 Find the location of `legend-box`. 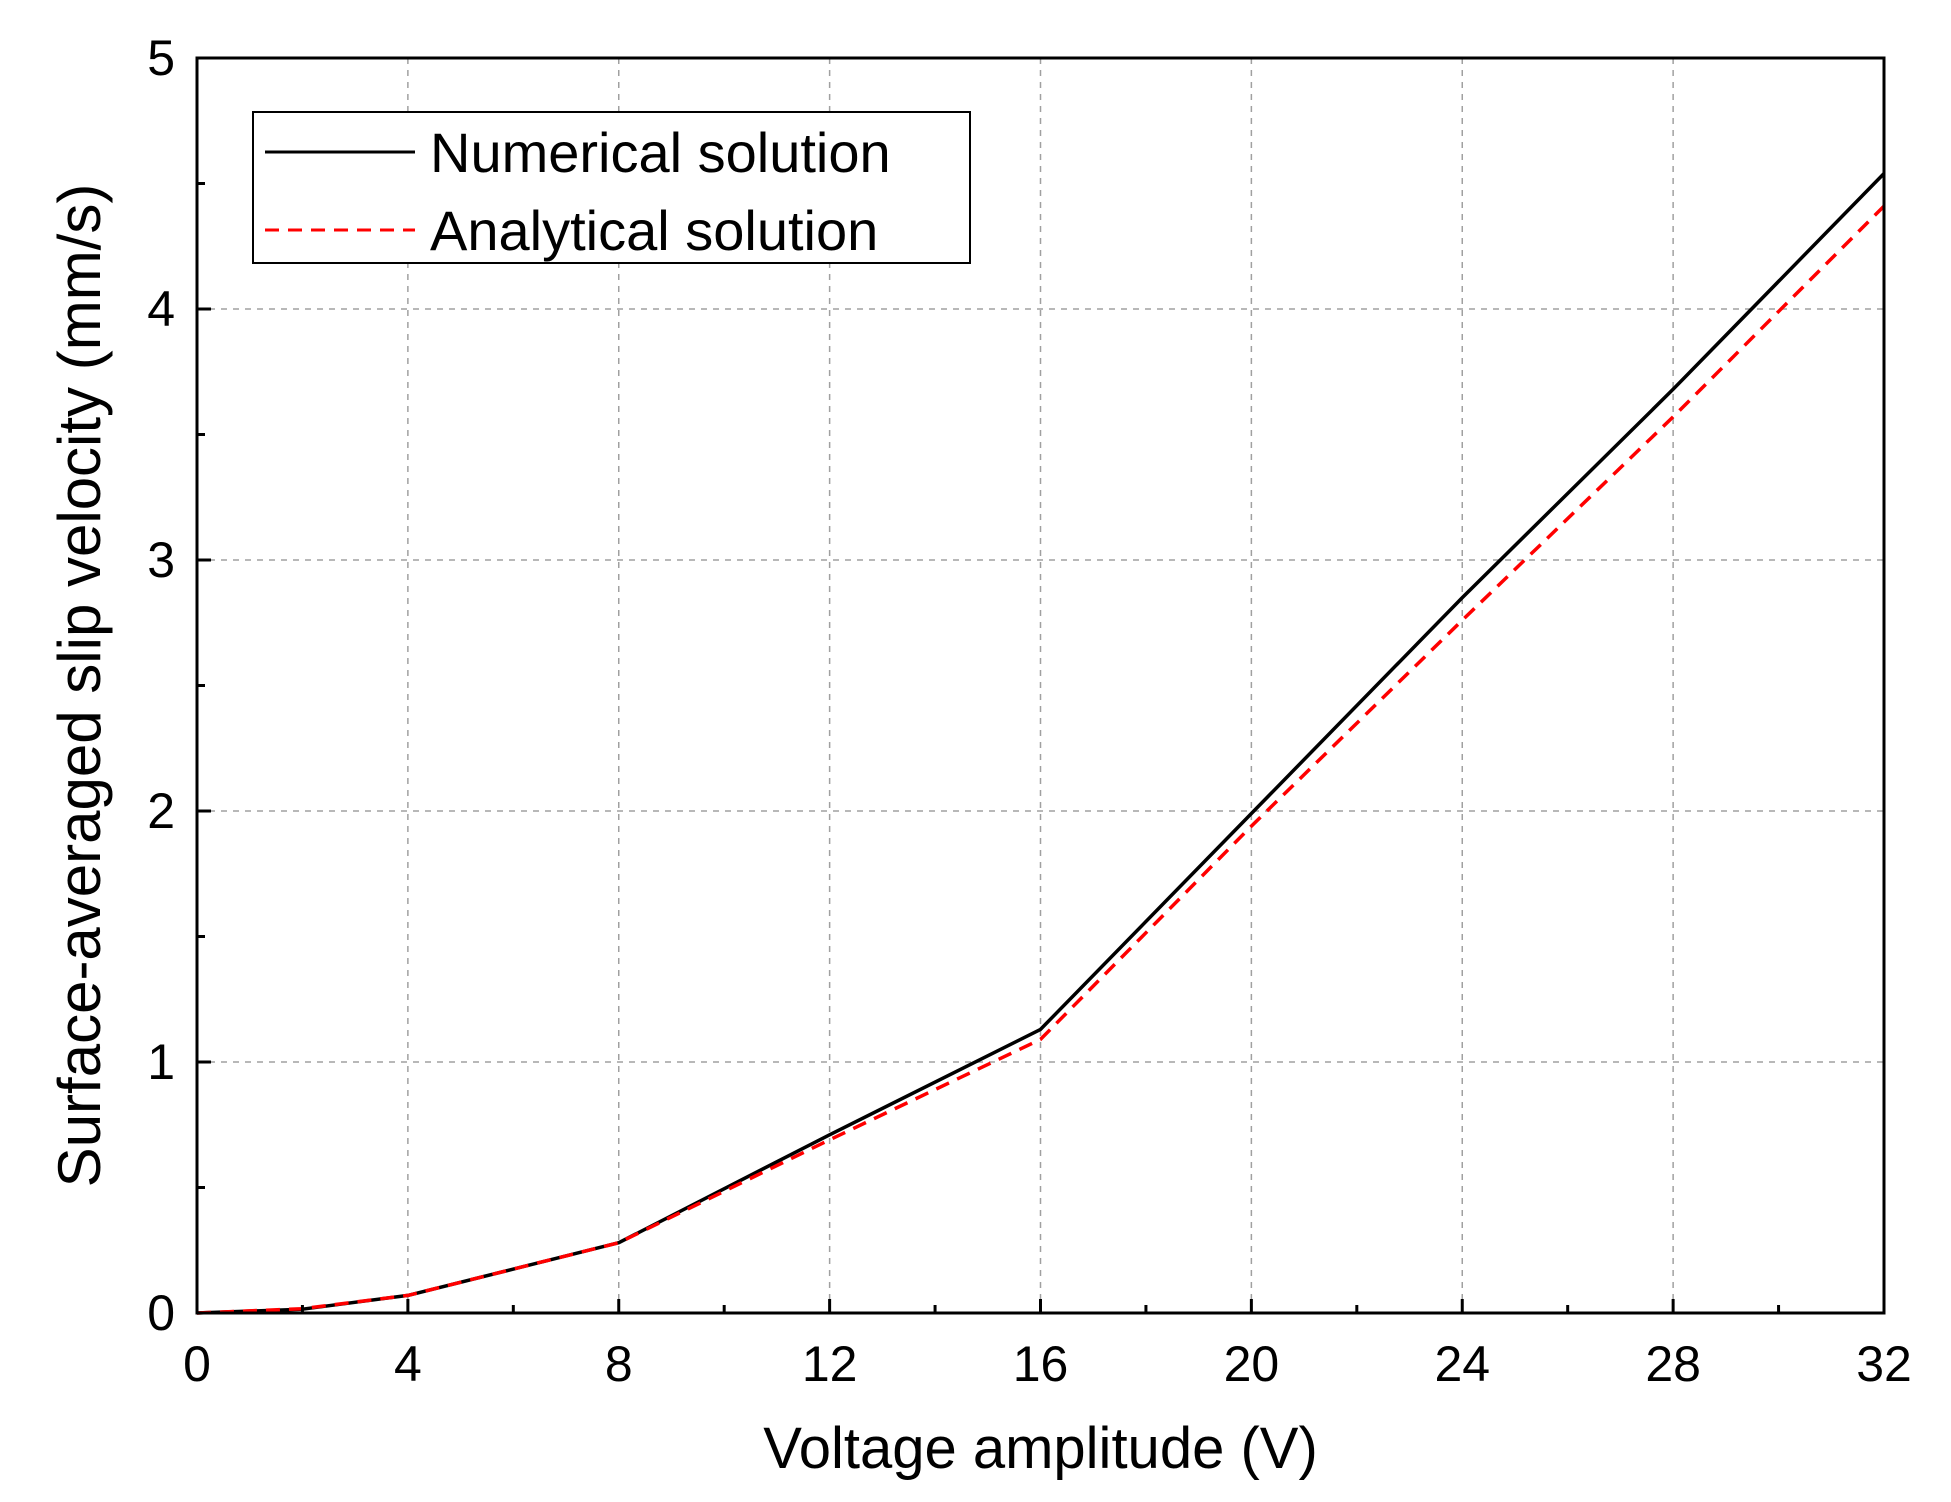

legend-box is located at coordinates (611, 187).